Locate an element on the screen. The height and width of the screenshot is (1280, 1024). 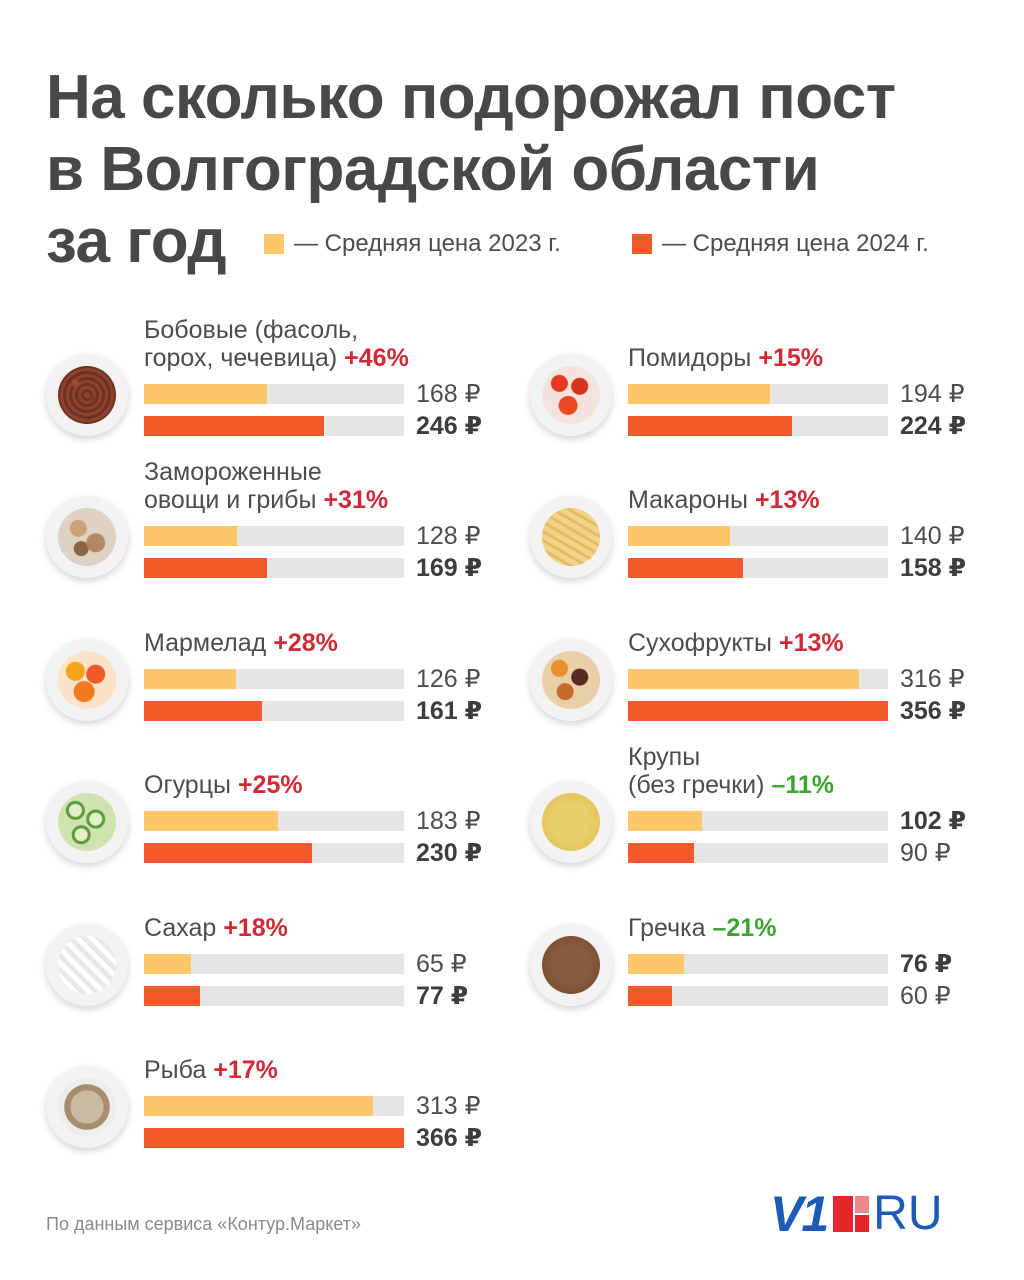
logo-text-main: V1 is located at coordinates (799, 1214).